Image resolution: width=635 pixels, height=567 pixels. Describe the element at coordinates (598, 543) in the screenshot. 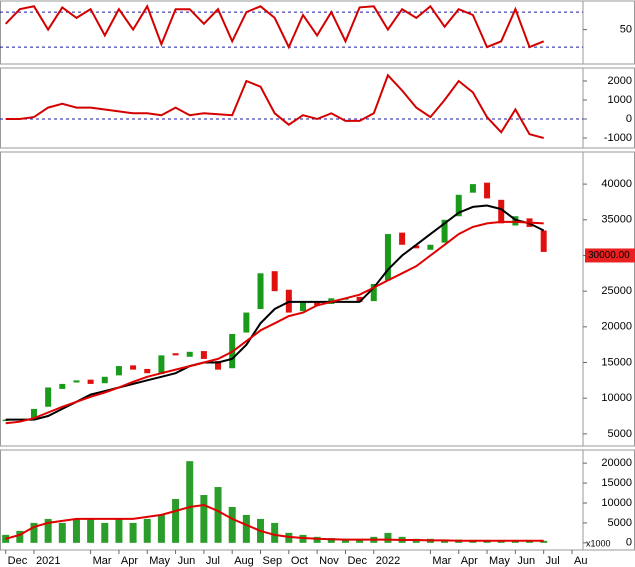

I see `unit-label: x1000` at that location.